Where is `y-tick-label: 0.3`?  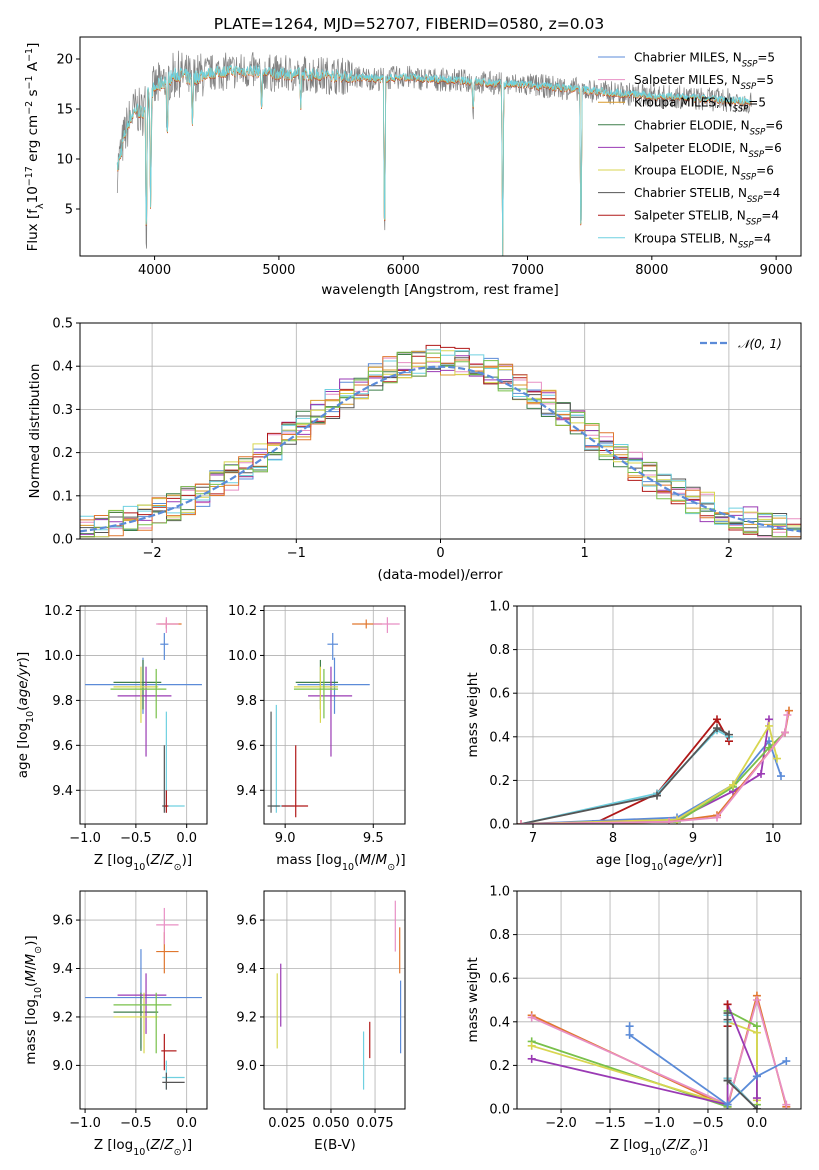
y-tick-label: 0.3 is located at coordinates (62, 410).